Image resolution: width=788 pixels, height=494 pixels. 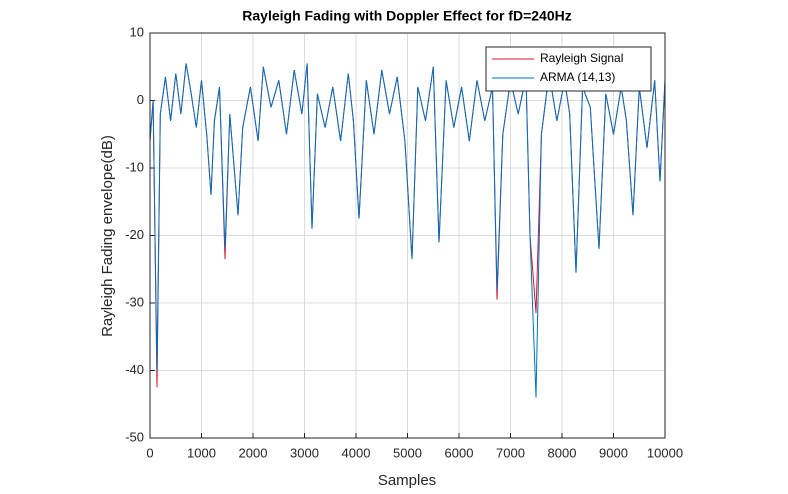 I want to click on y-tick-label: -30, so click(x=134, y=301).